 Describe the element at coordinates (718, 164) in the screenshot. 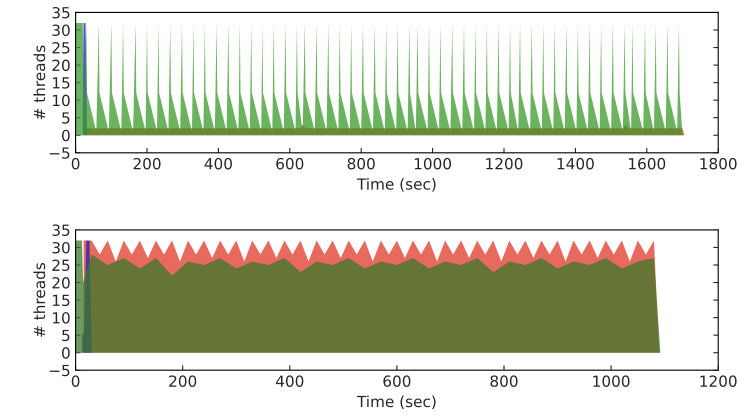

I see `x-tick-label: 1800` at that location.